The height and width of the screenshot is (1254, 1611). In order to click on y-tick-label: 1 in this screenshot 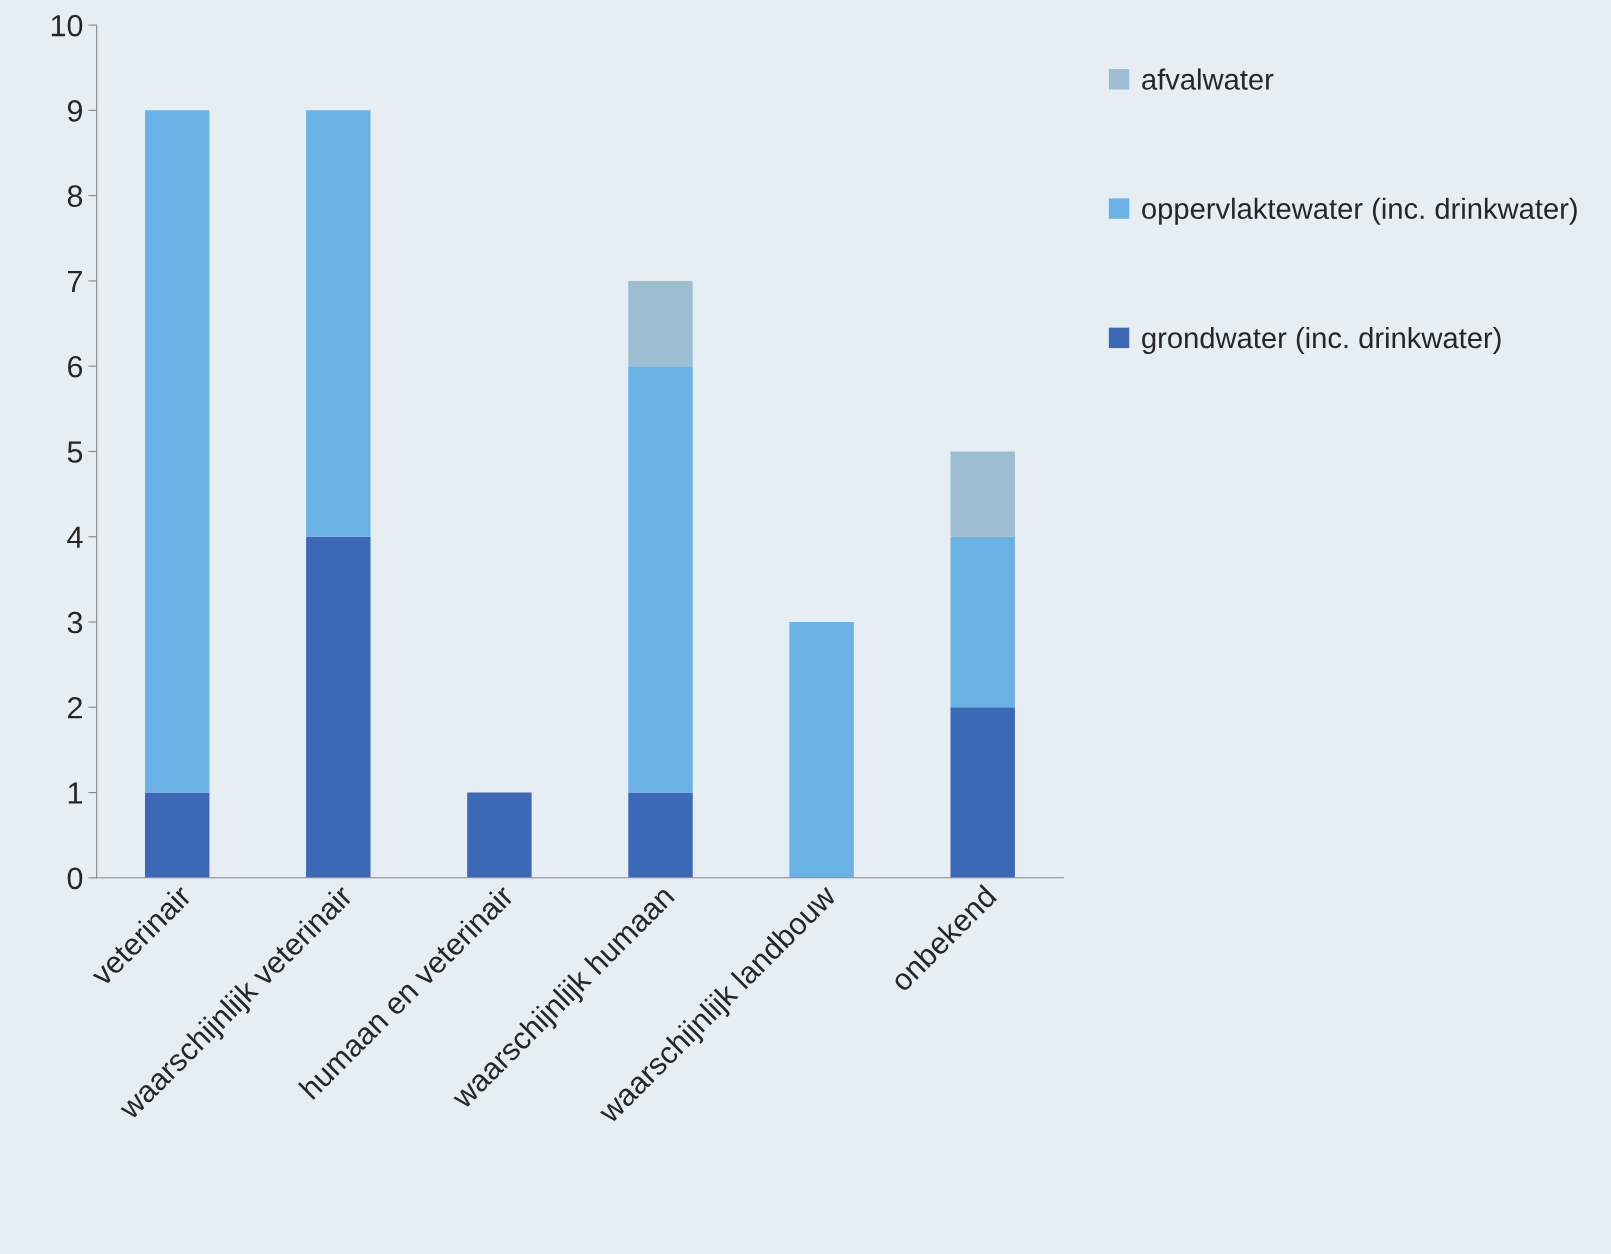, I will do `click(75, 793)`.